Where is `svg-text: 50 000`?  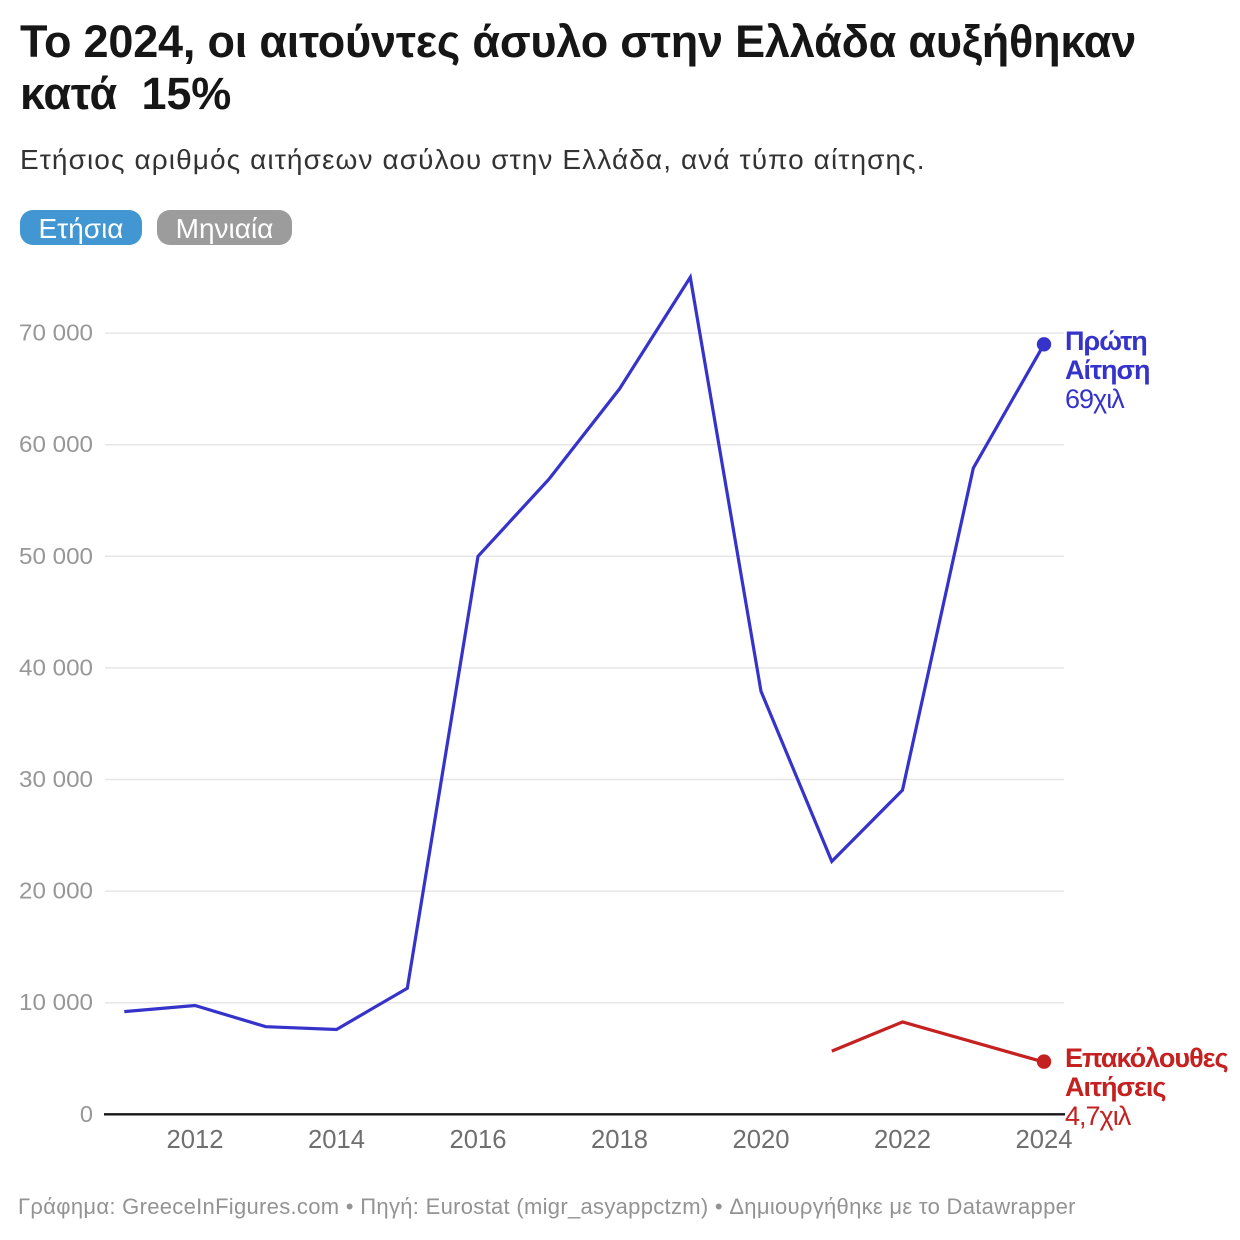 svg-text: 50 000 is located at coordinates (56, 556).